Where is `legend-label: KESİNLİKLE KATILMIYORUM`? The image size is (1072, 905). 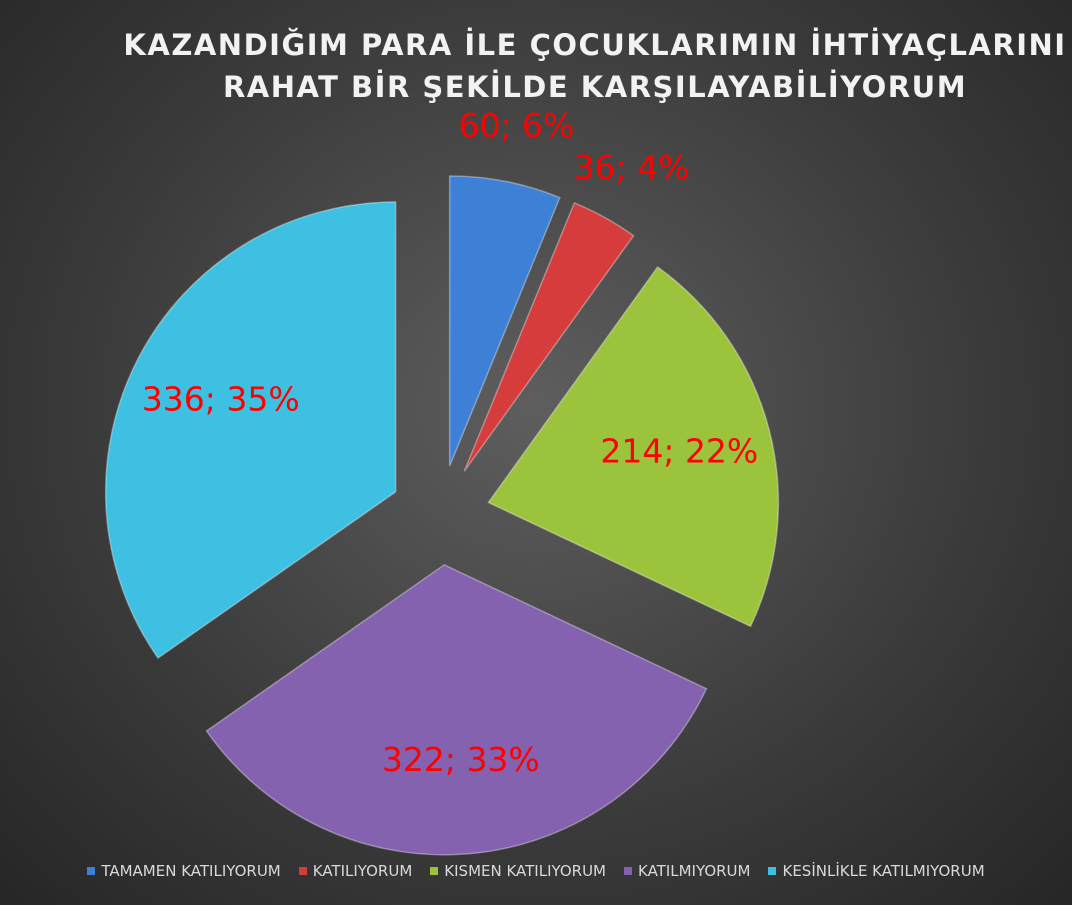 legend-label: KESİNLİKLE KATILMIYORUM is located at coordinates (883, 871).